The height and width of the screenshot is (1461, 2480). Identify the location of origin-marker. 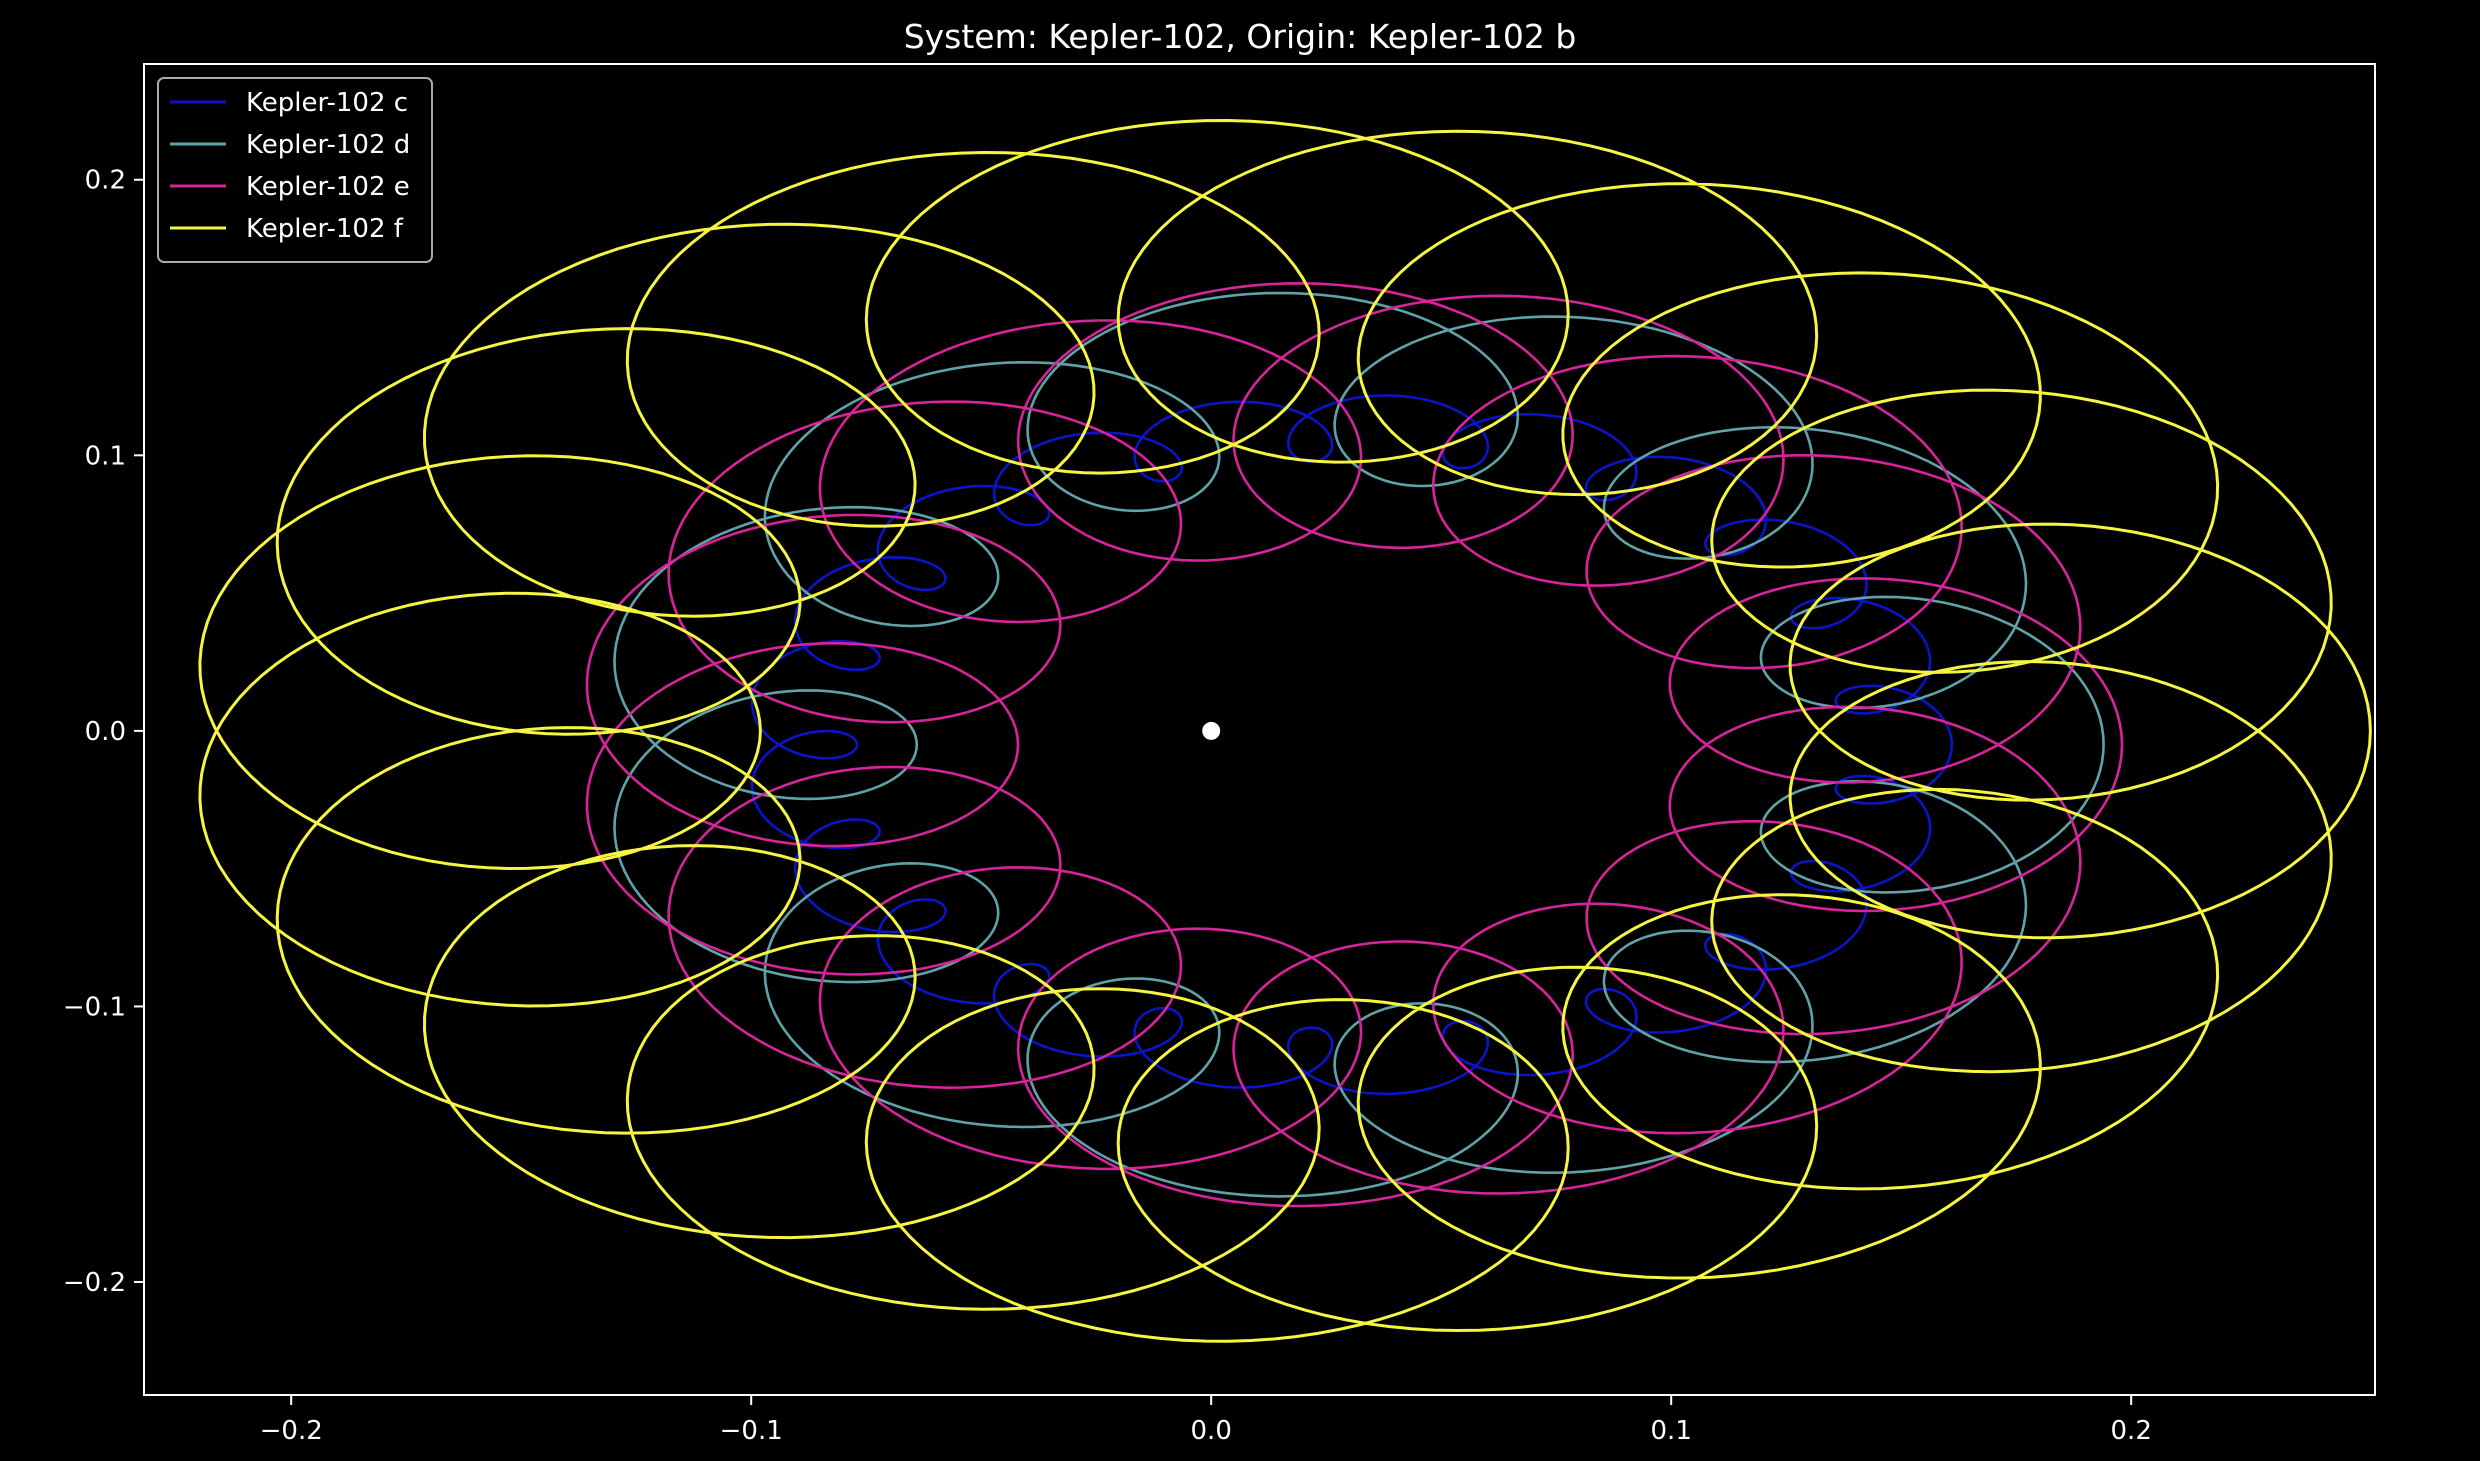
(1211, 730).